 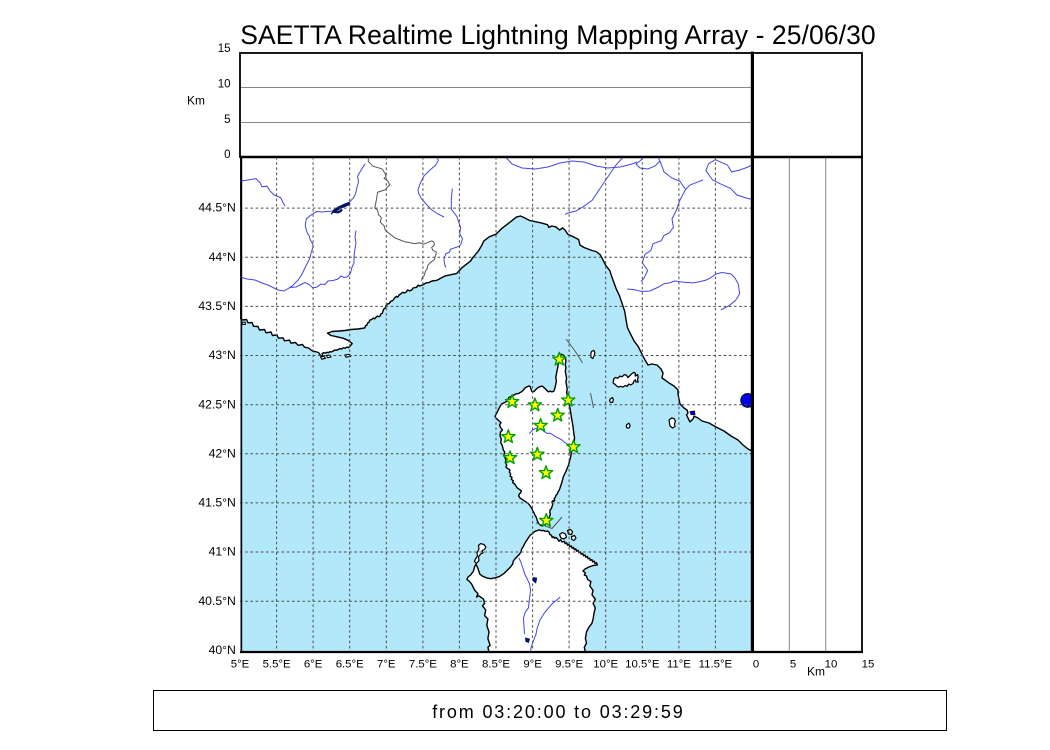 I want to click on svg-text: 9.5°E, so click(x=569, y=665).